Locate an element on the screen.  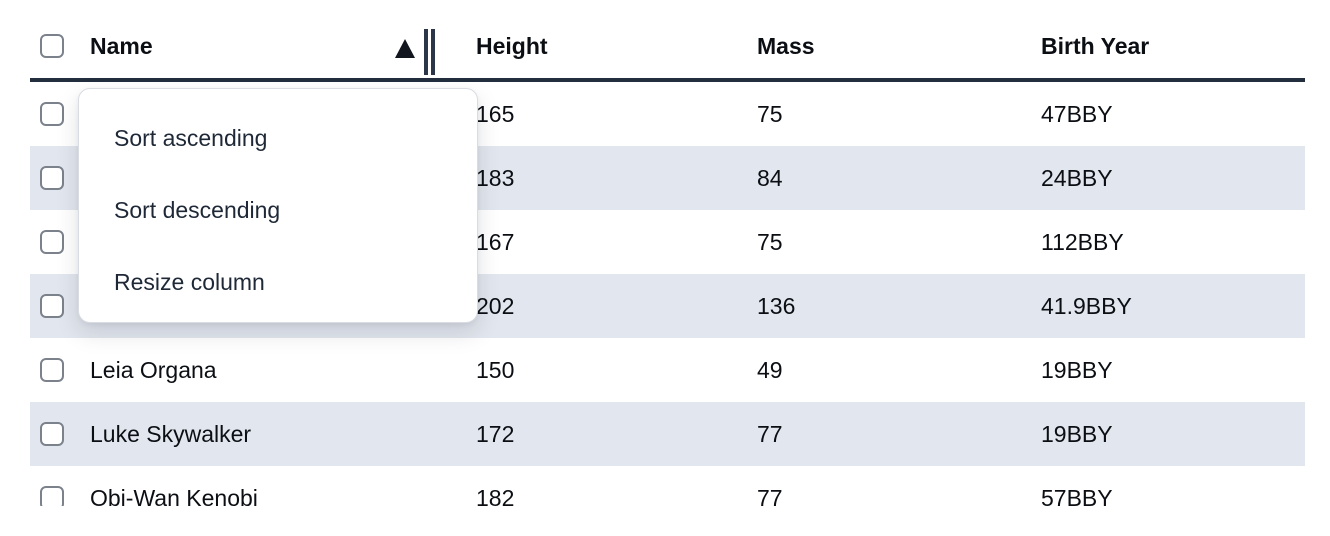
menu-item-sort-descending: Sort descending is located at coordinates (197, 209).